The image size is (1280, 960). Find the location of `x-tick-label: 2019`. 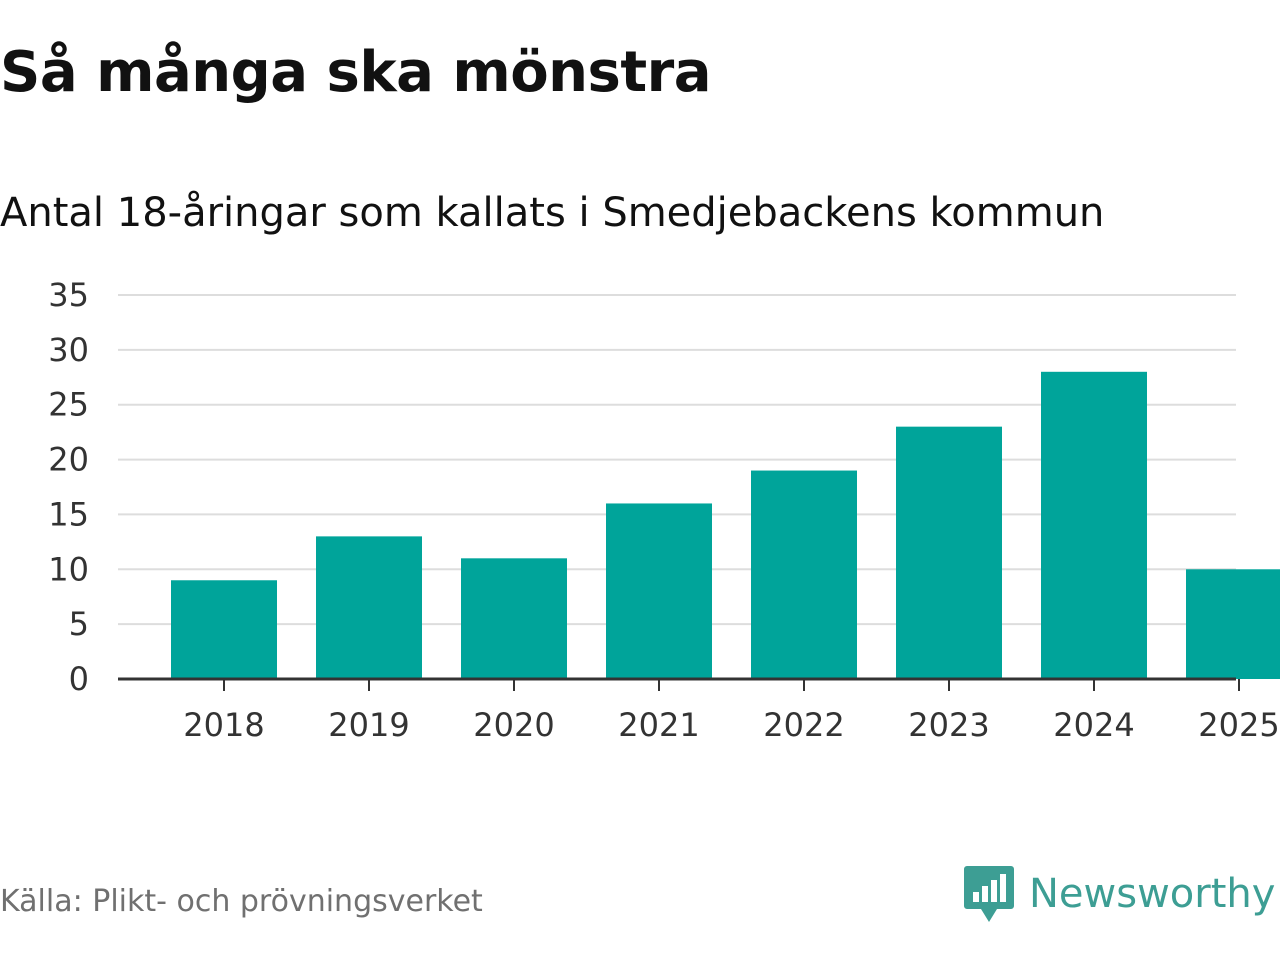

x-tick-label: 2019 is located at coordinates (368, 725).